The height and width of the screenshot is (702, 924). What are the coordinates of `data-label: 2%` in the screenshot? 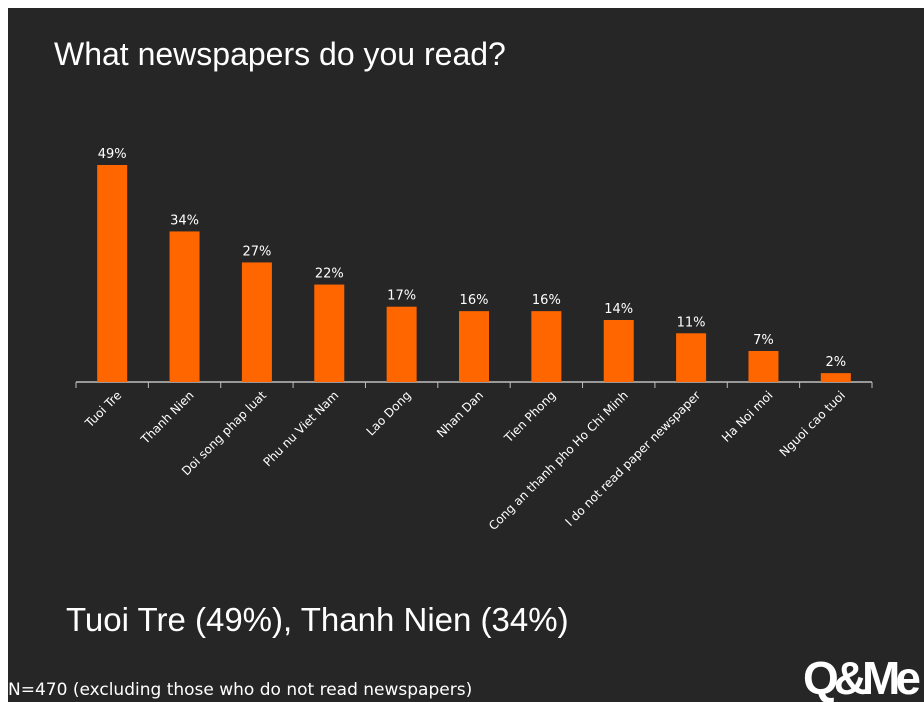 It's located at (836, 362).